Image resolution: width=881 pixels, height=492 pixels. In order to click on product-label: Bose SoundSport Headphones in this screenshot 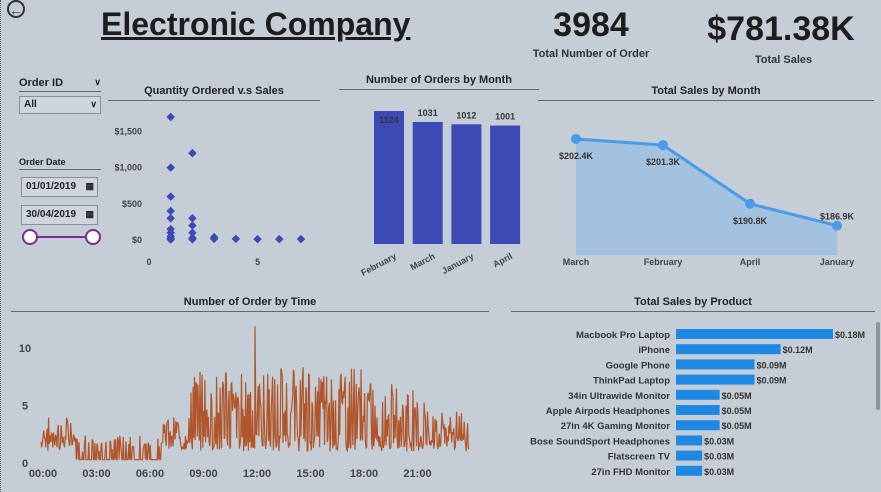, I will do `click(600, 441)`.